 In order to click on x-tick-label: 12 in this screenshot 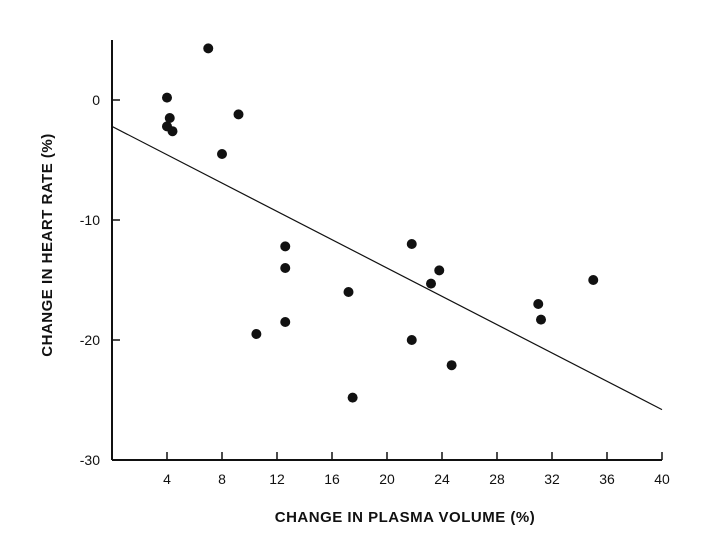, I will do `click(277, 479)`.